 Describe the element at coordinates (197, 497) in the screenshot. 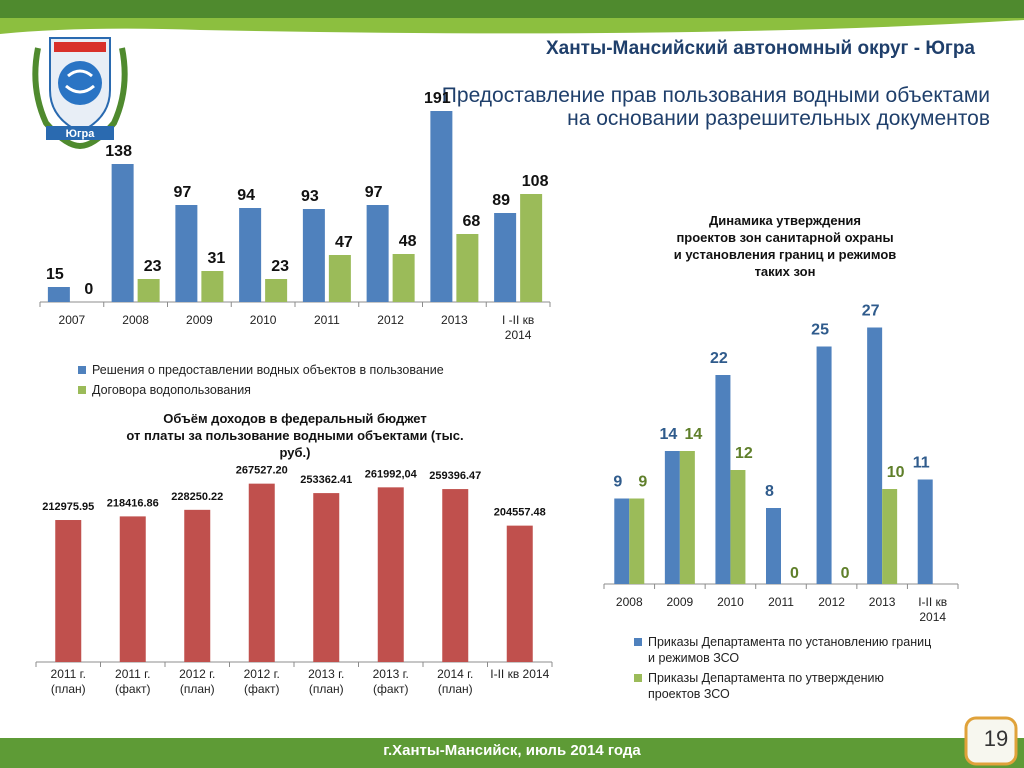

I see `data-label: 228250.22` at that location.